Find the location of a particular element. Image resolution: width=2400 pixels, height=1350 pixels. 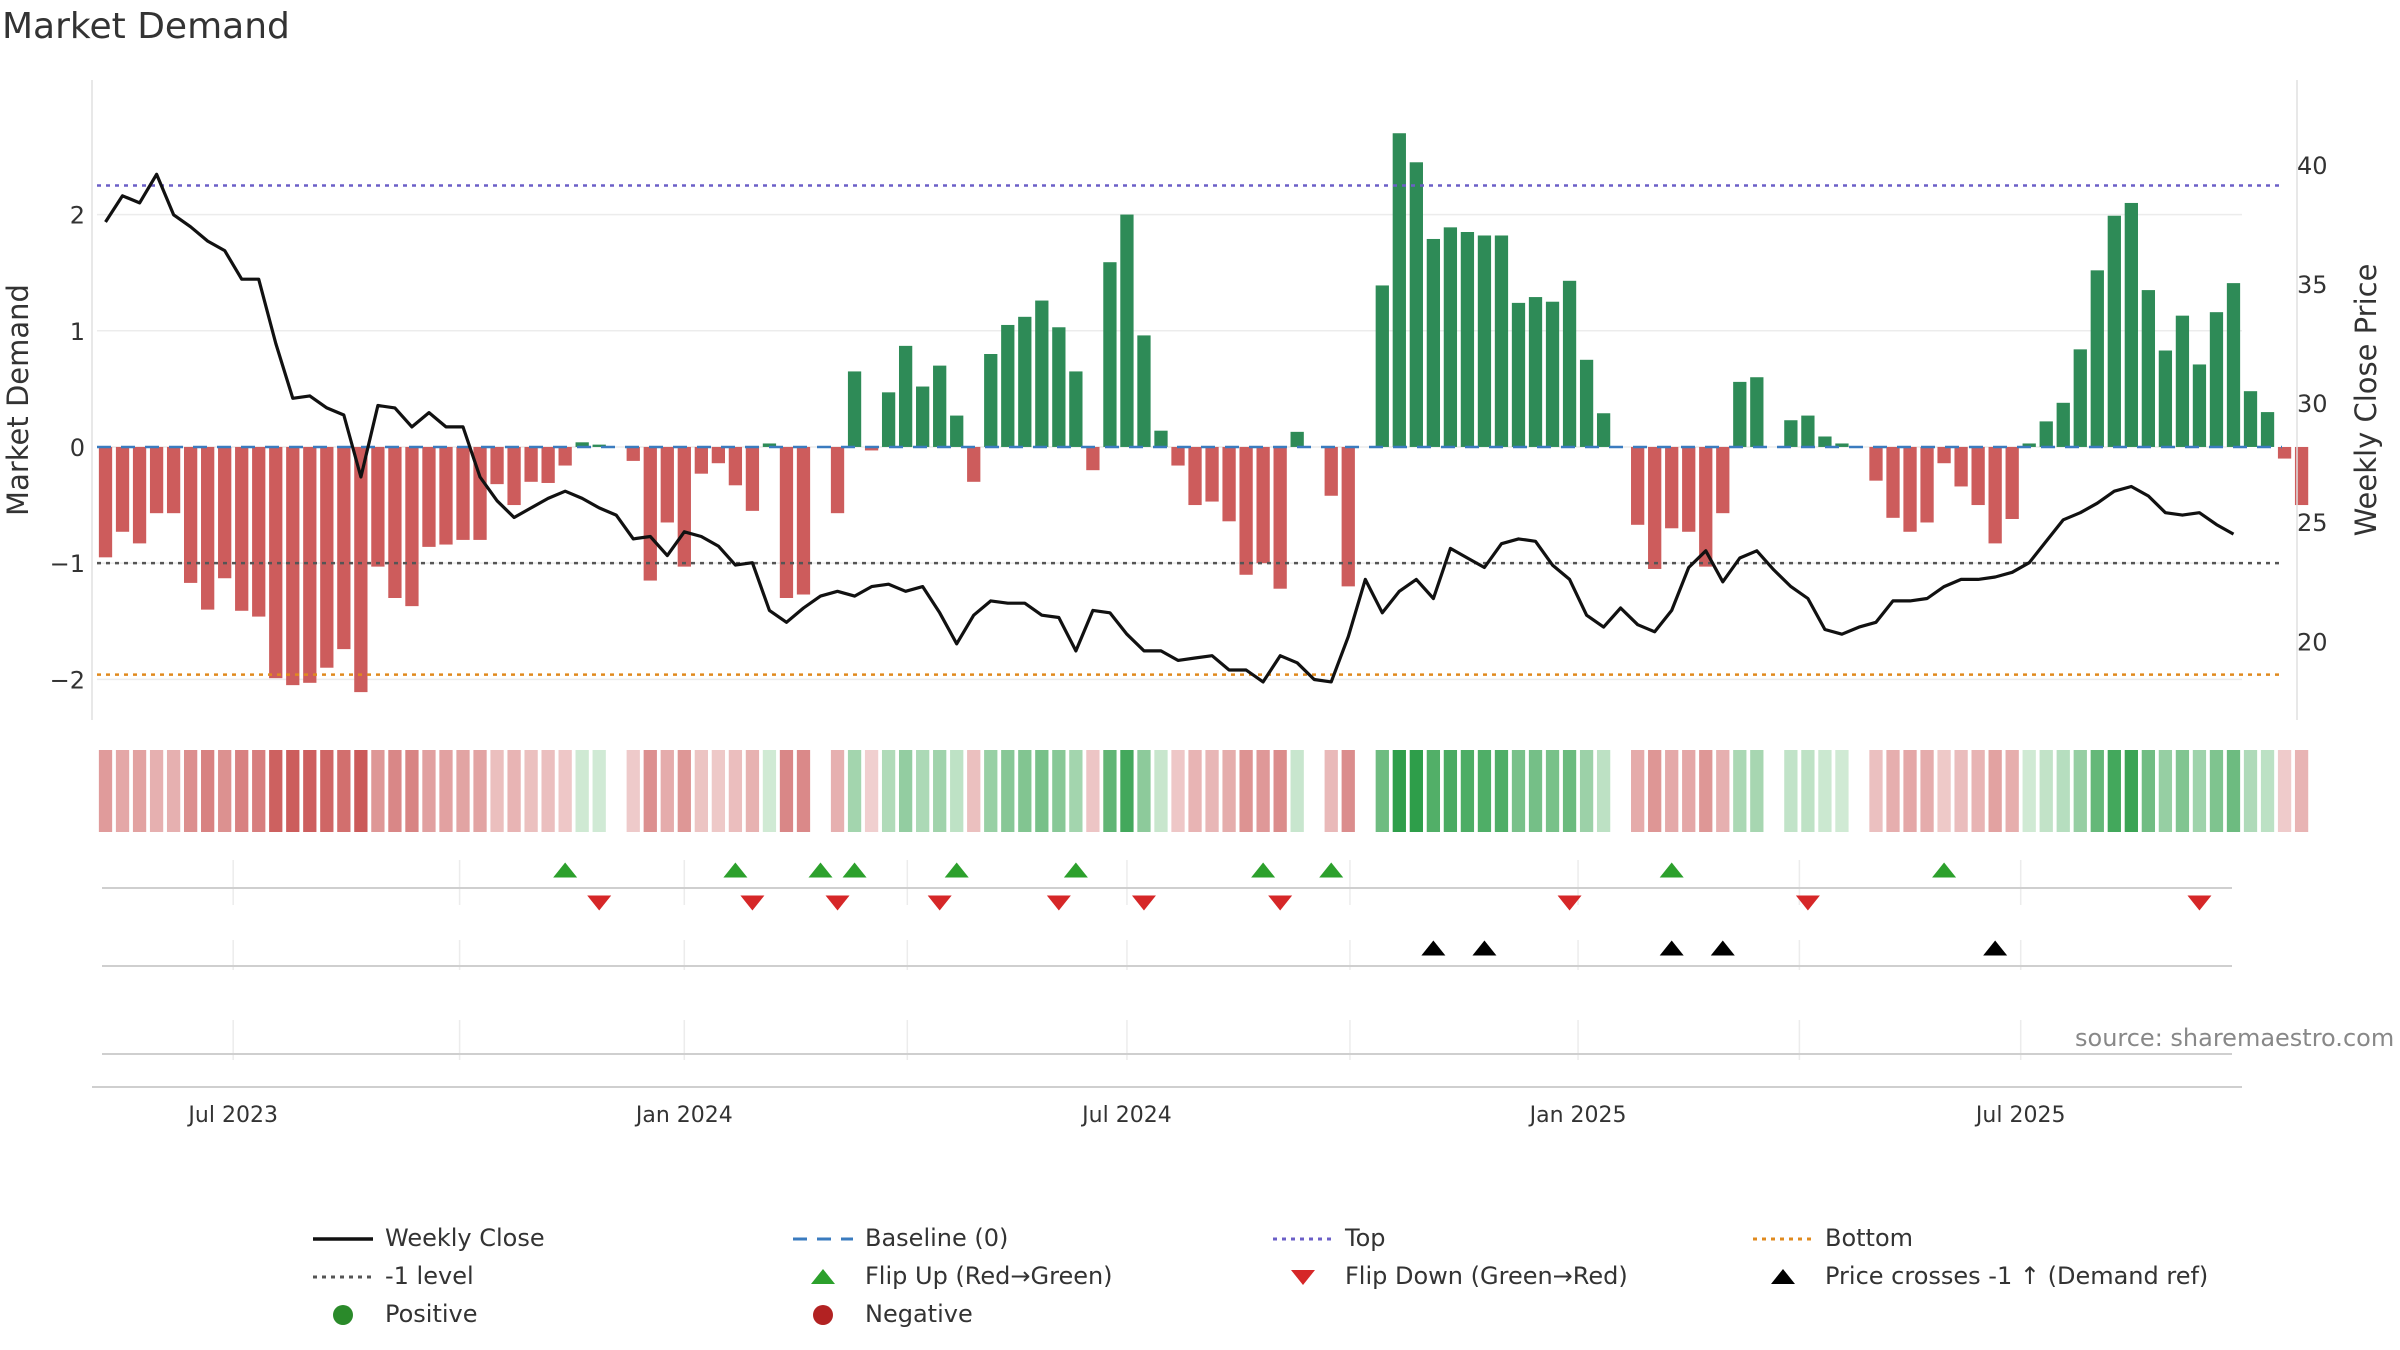

legend-label: Bottom is located at coordinates (1869, 1238).